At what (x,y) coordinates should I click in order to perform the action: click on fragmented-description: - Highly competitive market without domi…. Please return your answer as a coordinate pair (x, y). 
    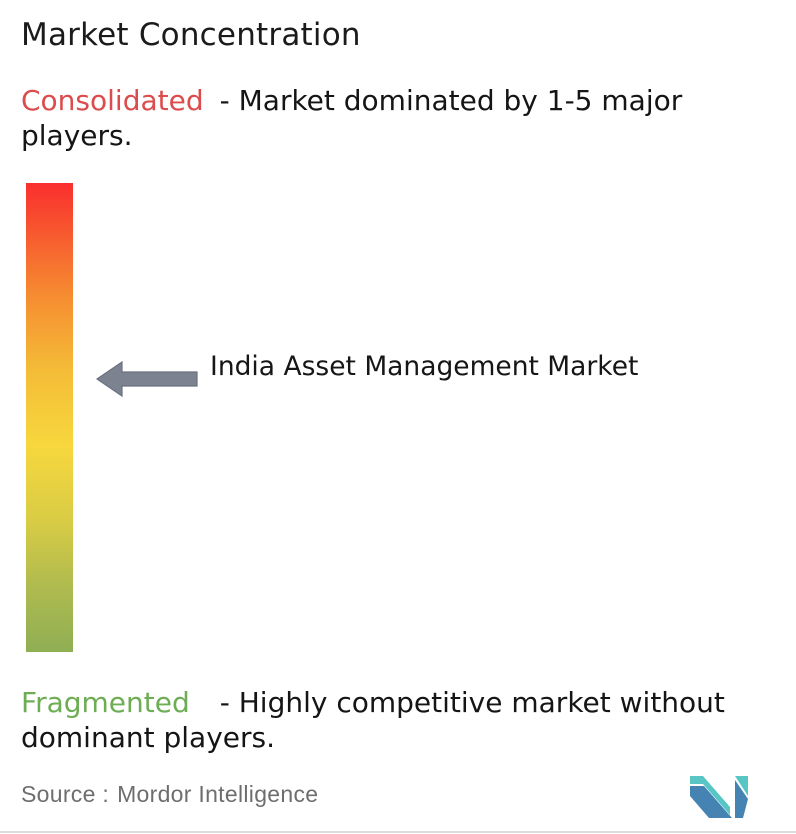
    Looking at the image, I should click on (373, 720).